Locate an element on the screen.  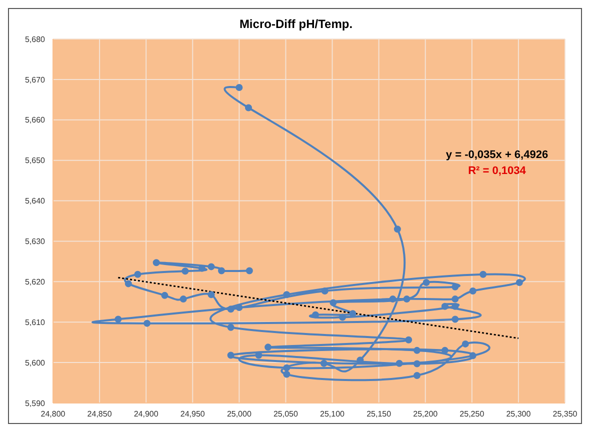
y-tick-label: 5,650 is located at coordinates (35, 161).